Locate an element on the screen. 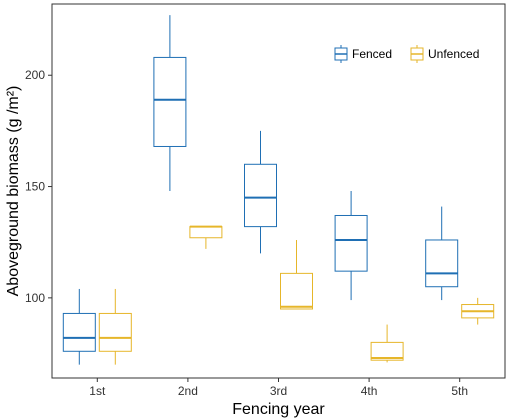 The width and height of the screenshot is (510, 420). x-tick-label: 2nd is located at coordinates (188, 391).